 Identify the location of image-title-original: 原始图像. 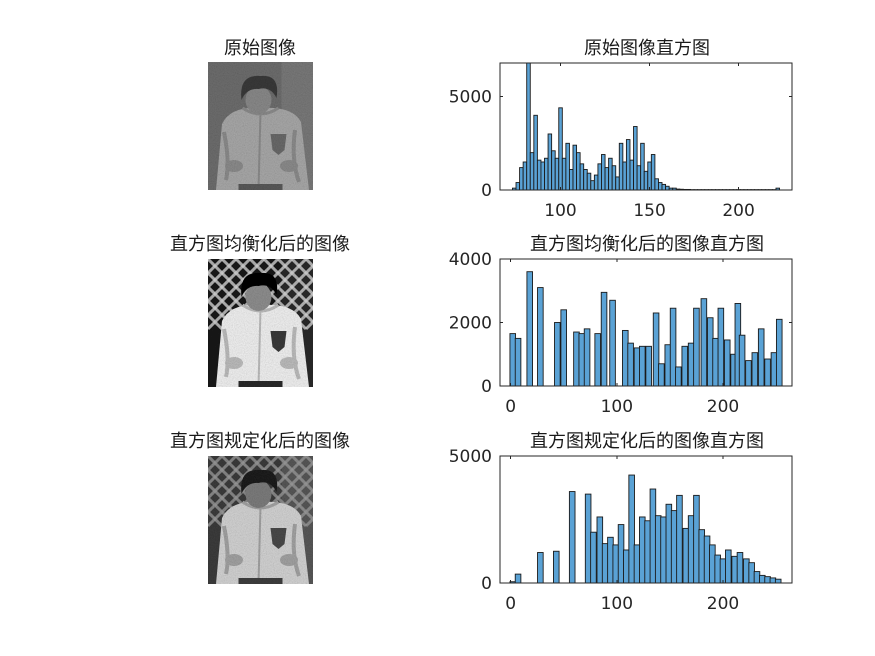
(260, 48).